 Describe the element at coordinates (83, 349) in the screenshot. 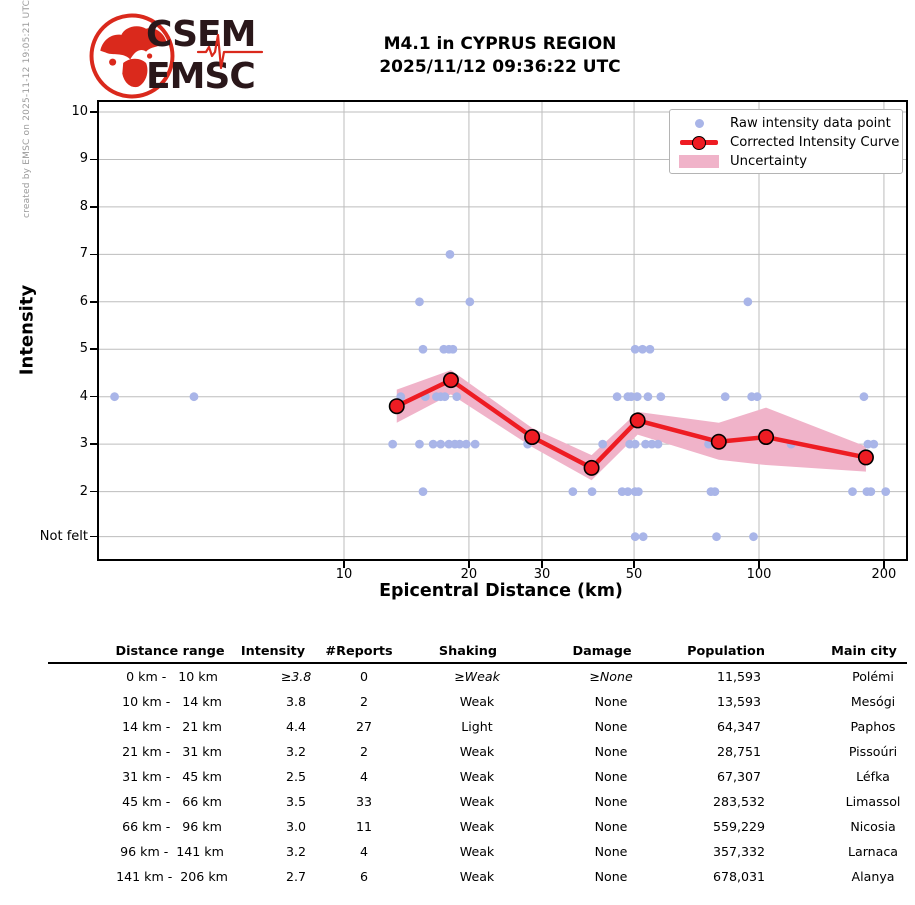

I see `y-tick-label: 5` at that location.